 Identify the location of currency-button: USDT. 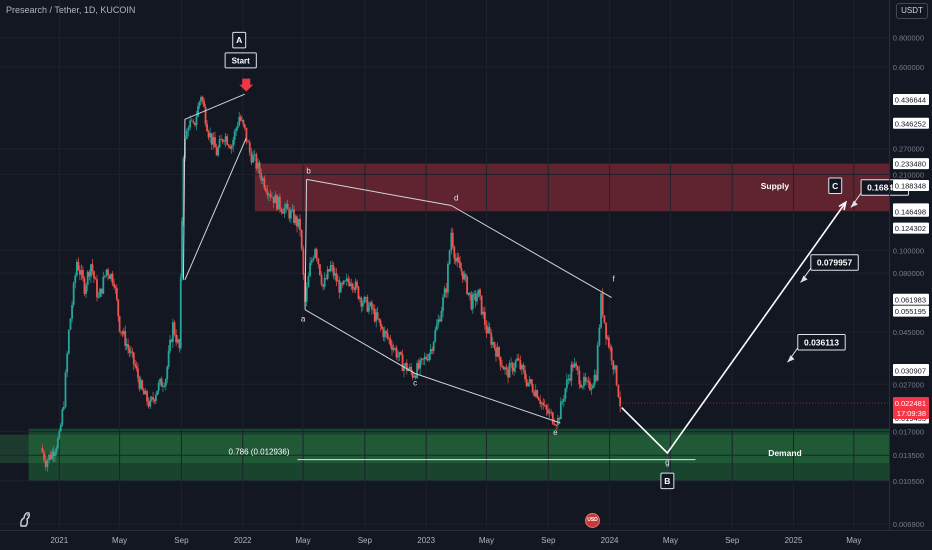
(912, 11).